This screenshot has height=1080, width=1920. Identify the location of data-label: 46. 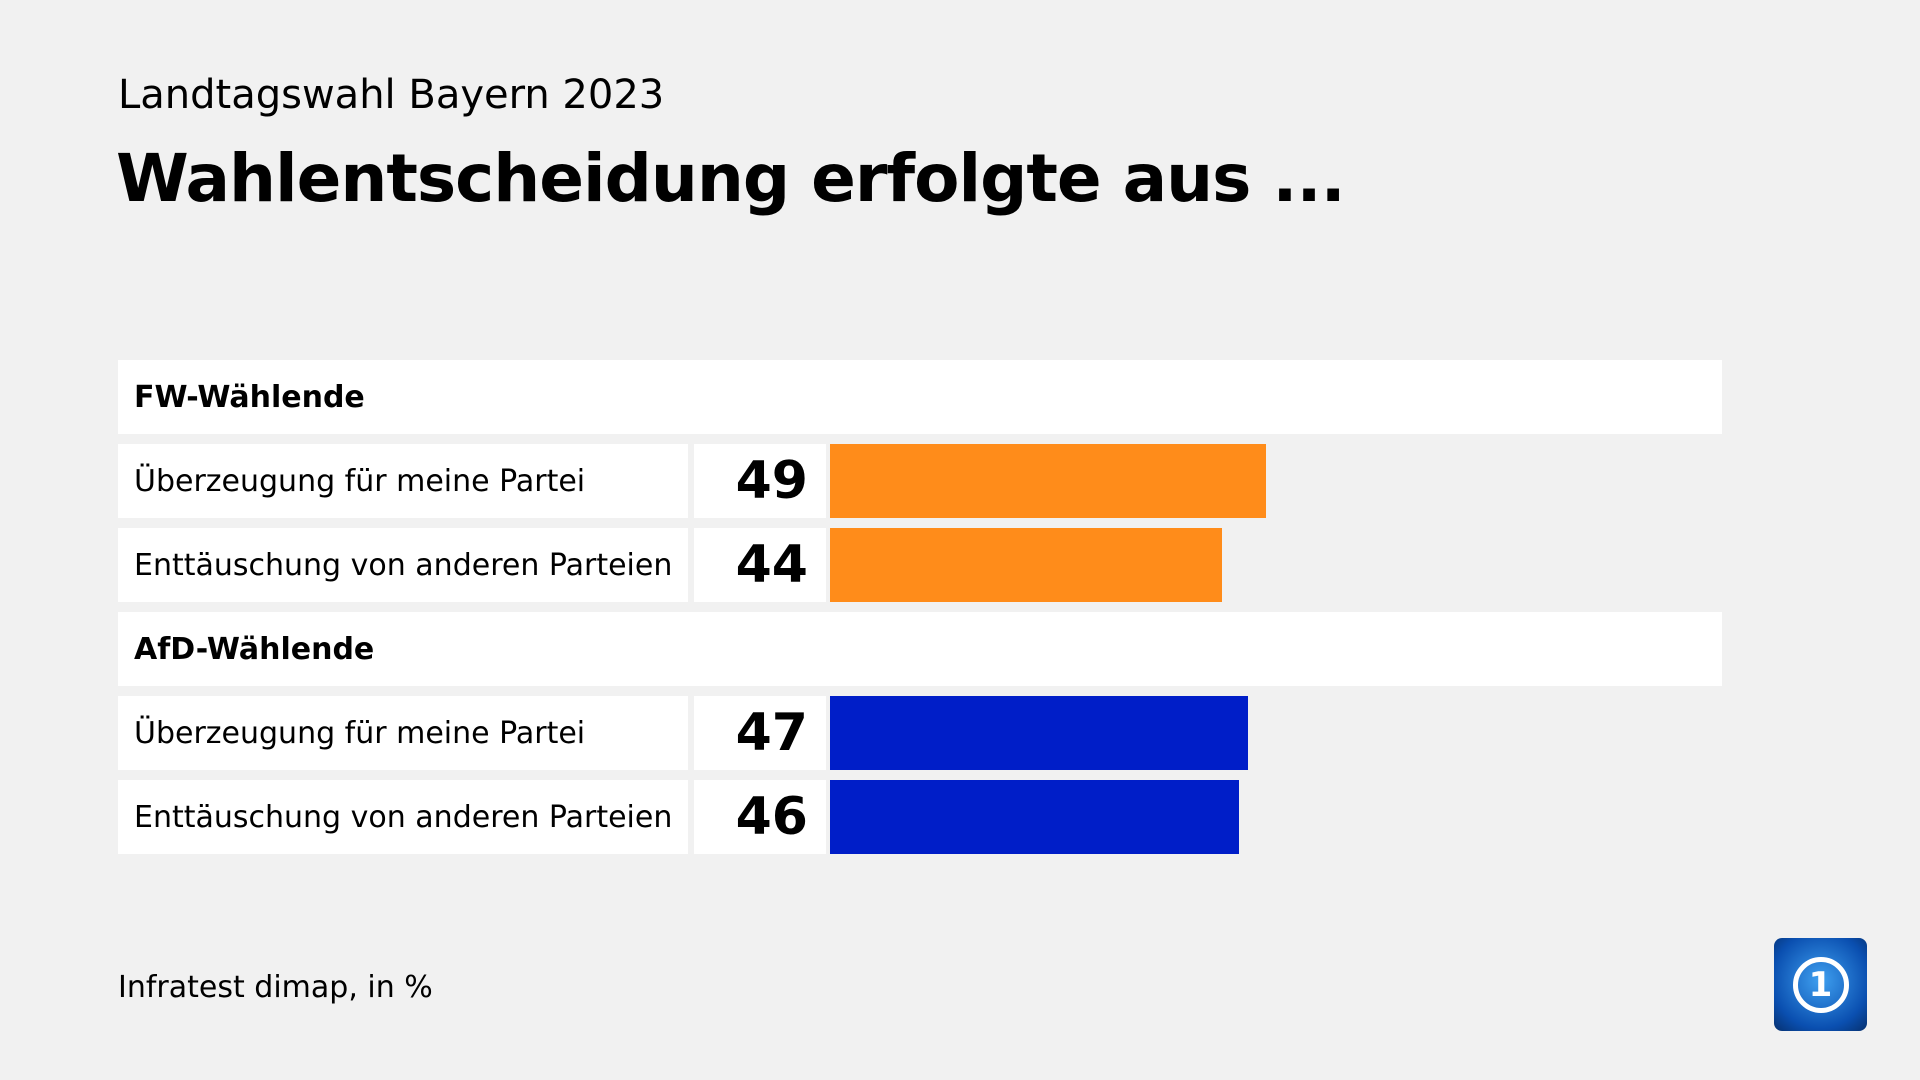
(760, 817).